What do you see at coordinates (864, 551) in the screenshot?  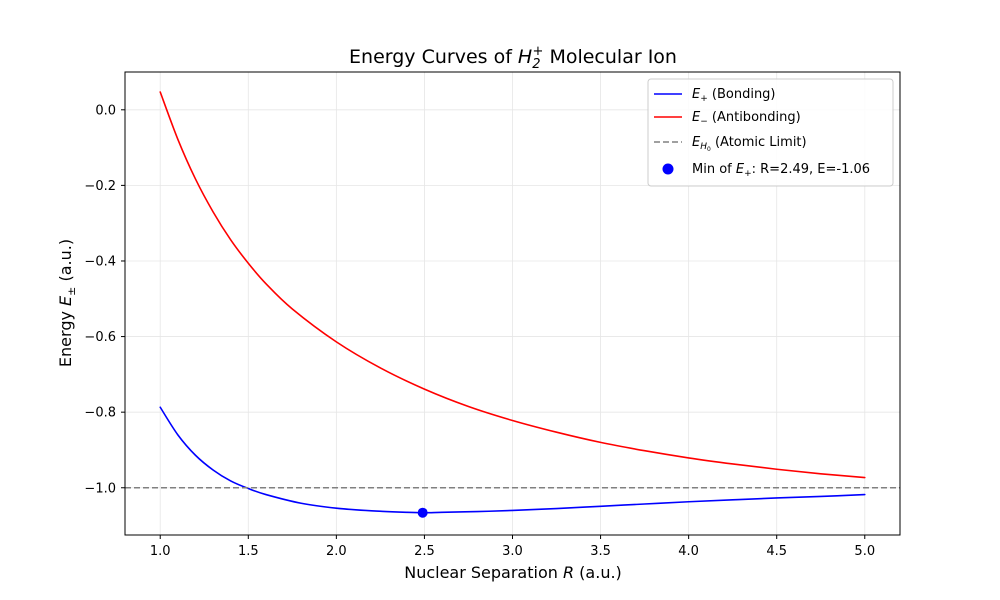 I see `x-tick-label: 5.0` at bounding box center [864, 551].